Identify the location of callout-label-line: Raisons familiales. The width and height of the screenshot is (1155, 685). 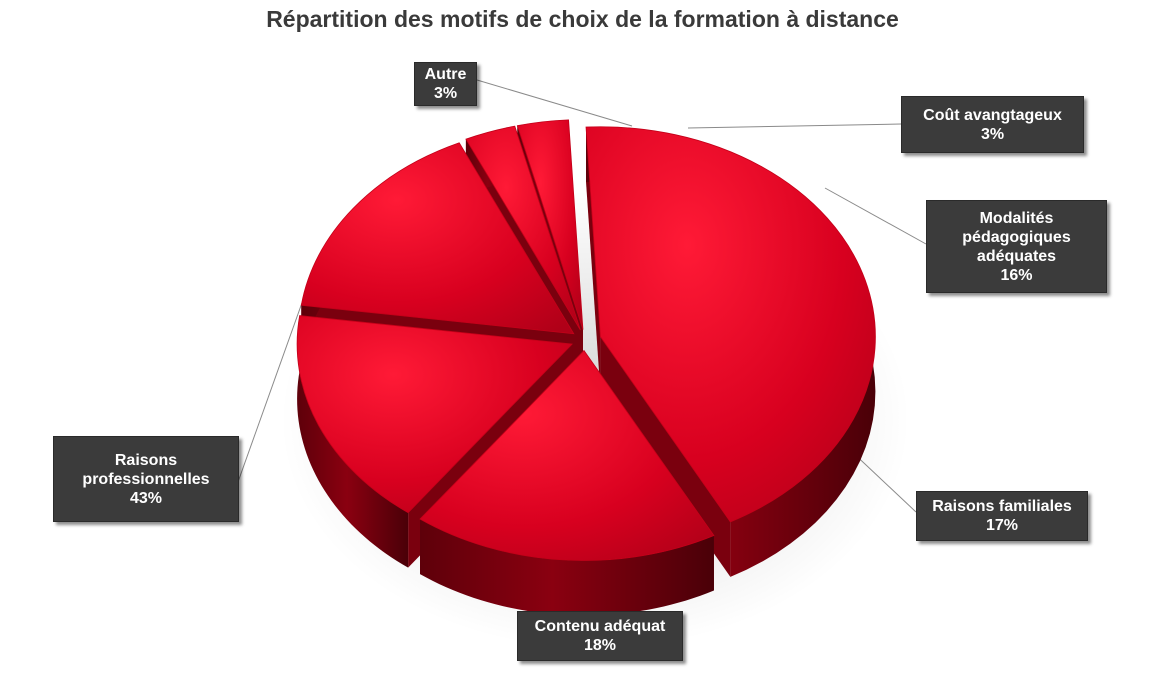
(1002, 506).